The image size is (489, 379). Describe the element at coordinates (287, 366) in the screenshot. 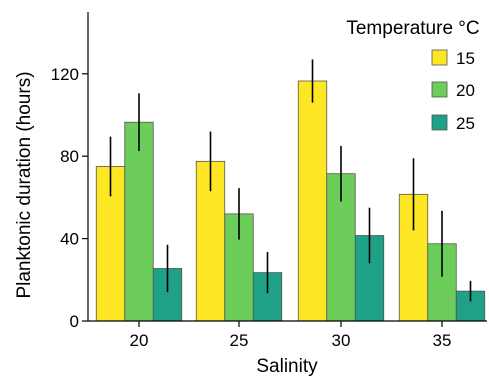

I see `x-axis-label: Salinity` at that location.